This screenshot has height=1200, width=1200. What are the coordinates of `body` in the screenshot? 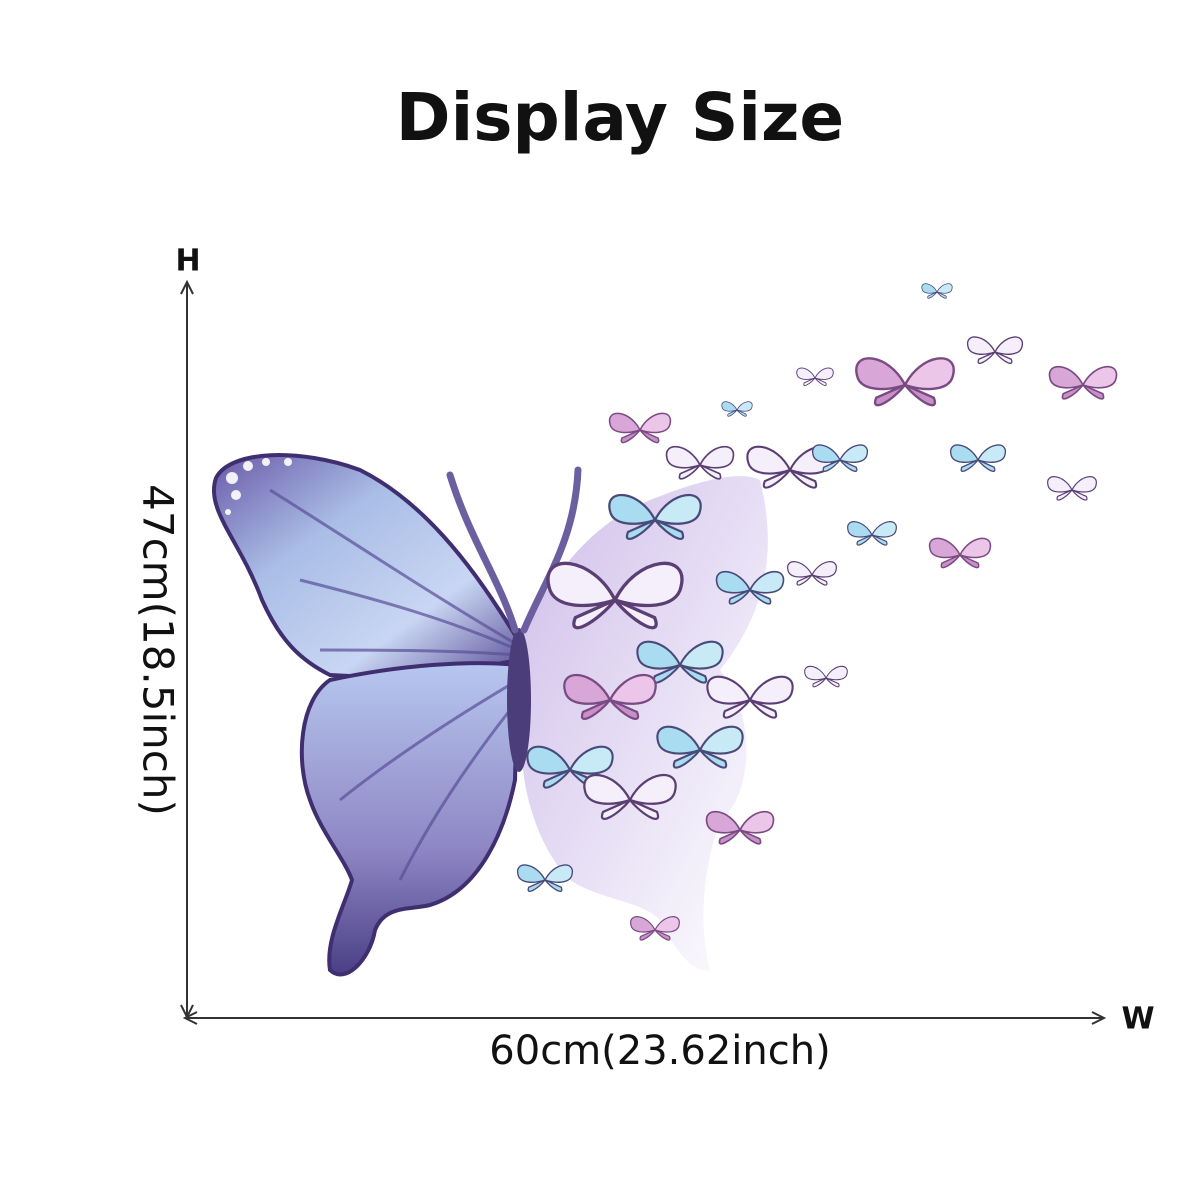 It's located at (519, 700).